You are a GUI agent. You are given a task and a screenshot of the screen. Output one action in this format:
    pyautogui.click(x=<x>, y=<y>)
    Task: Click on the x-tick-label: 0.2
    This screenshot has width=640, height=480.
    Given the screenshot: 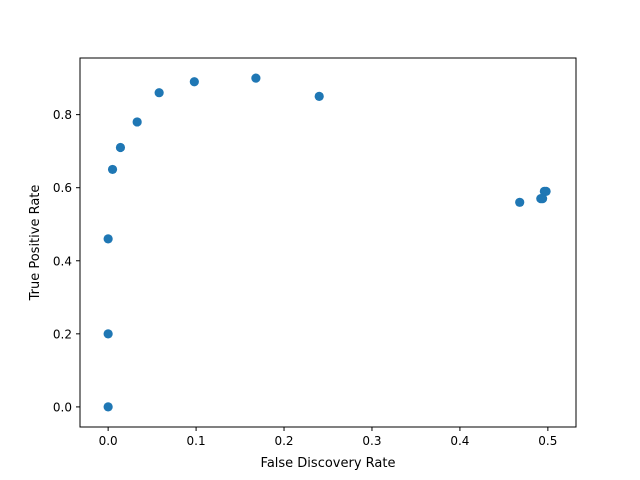 What is the action you would take?
    pyautogui.click(x=283, y=441)
    